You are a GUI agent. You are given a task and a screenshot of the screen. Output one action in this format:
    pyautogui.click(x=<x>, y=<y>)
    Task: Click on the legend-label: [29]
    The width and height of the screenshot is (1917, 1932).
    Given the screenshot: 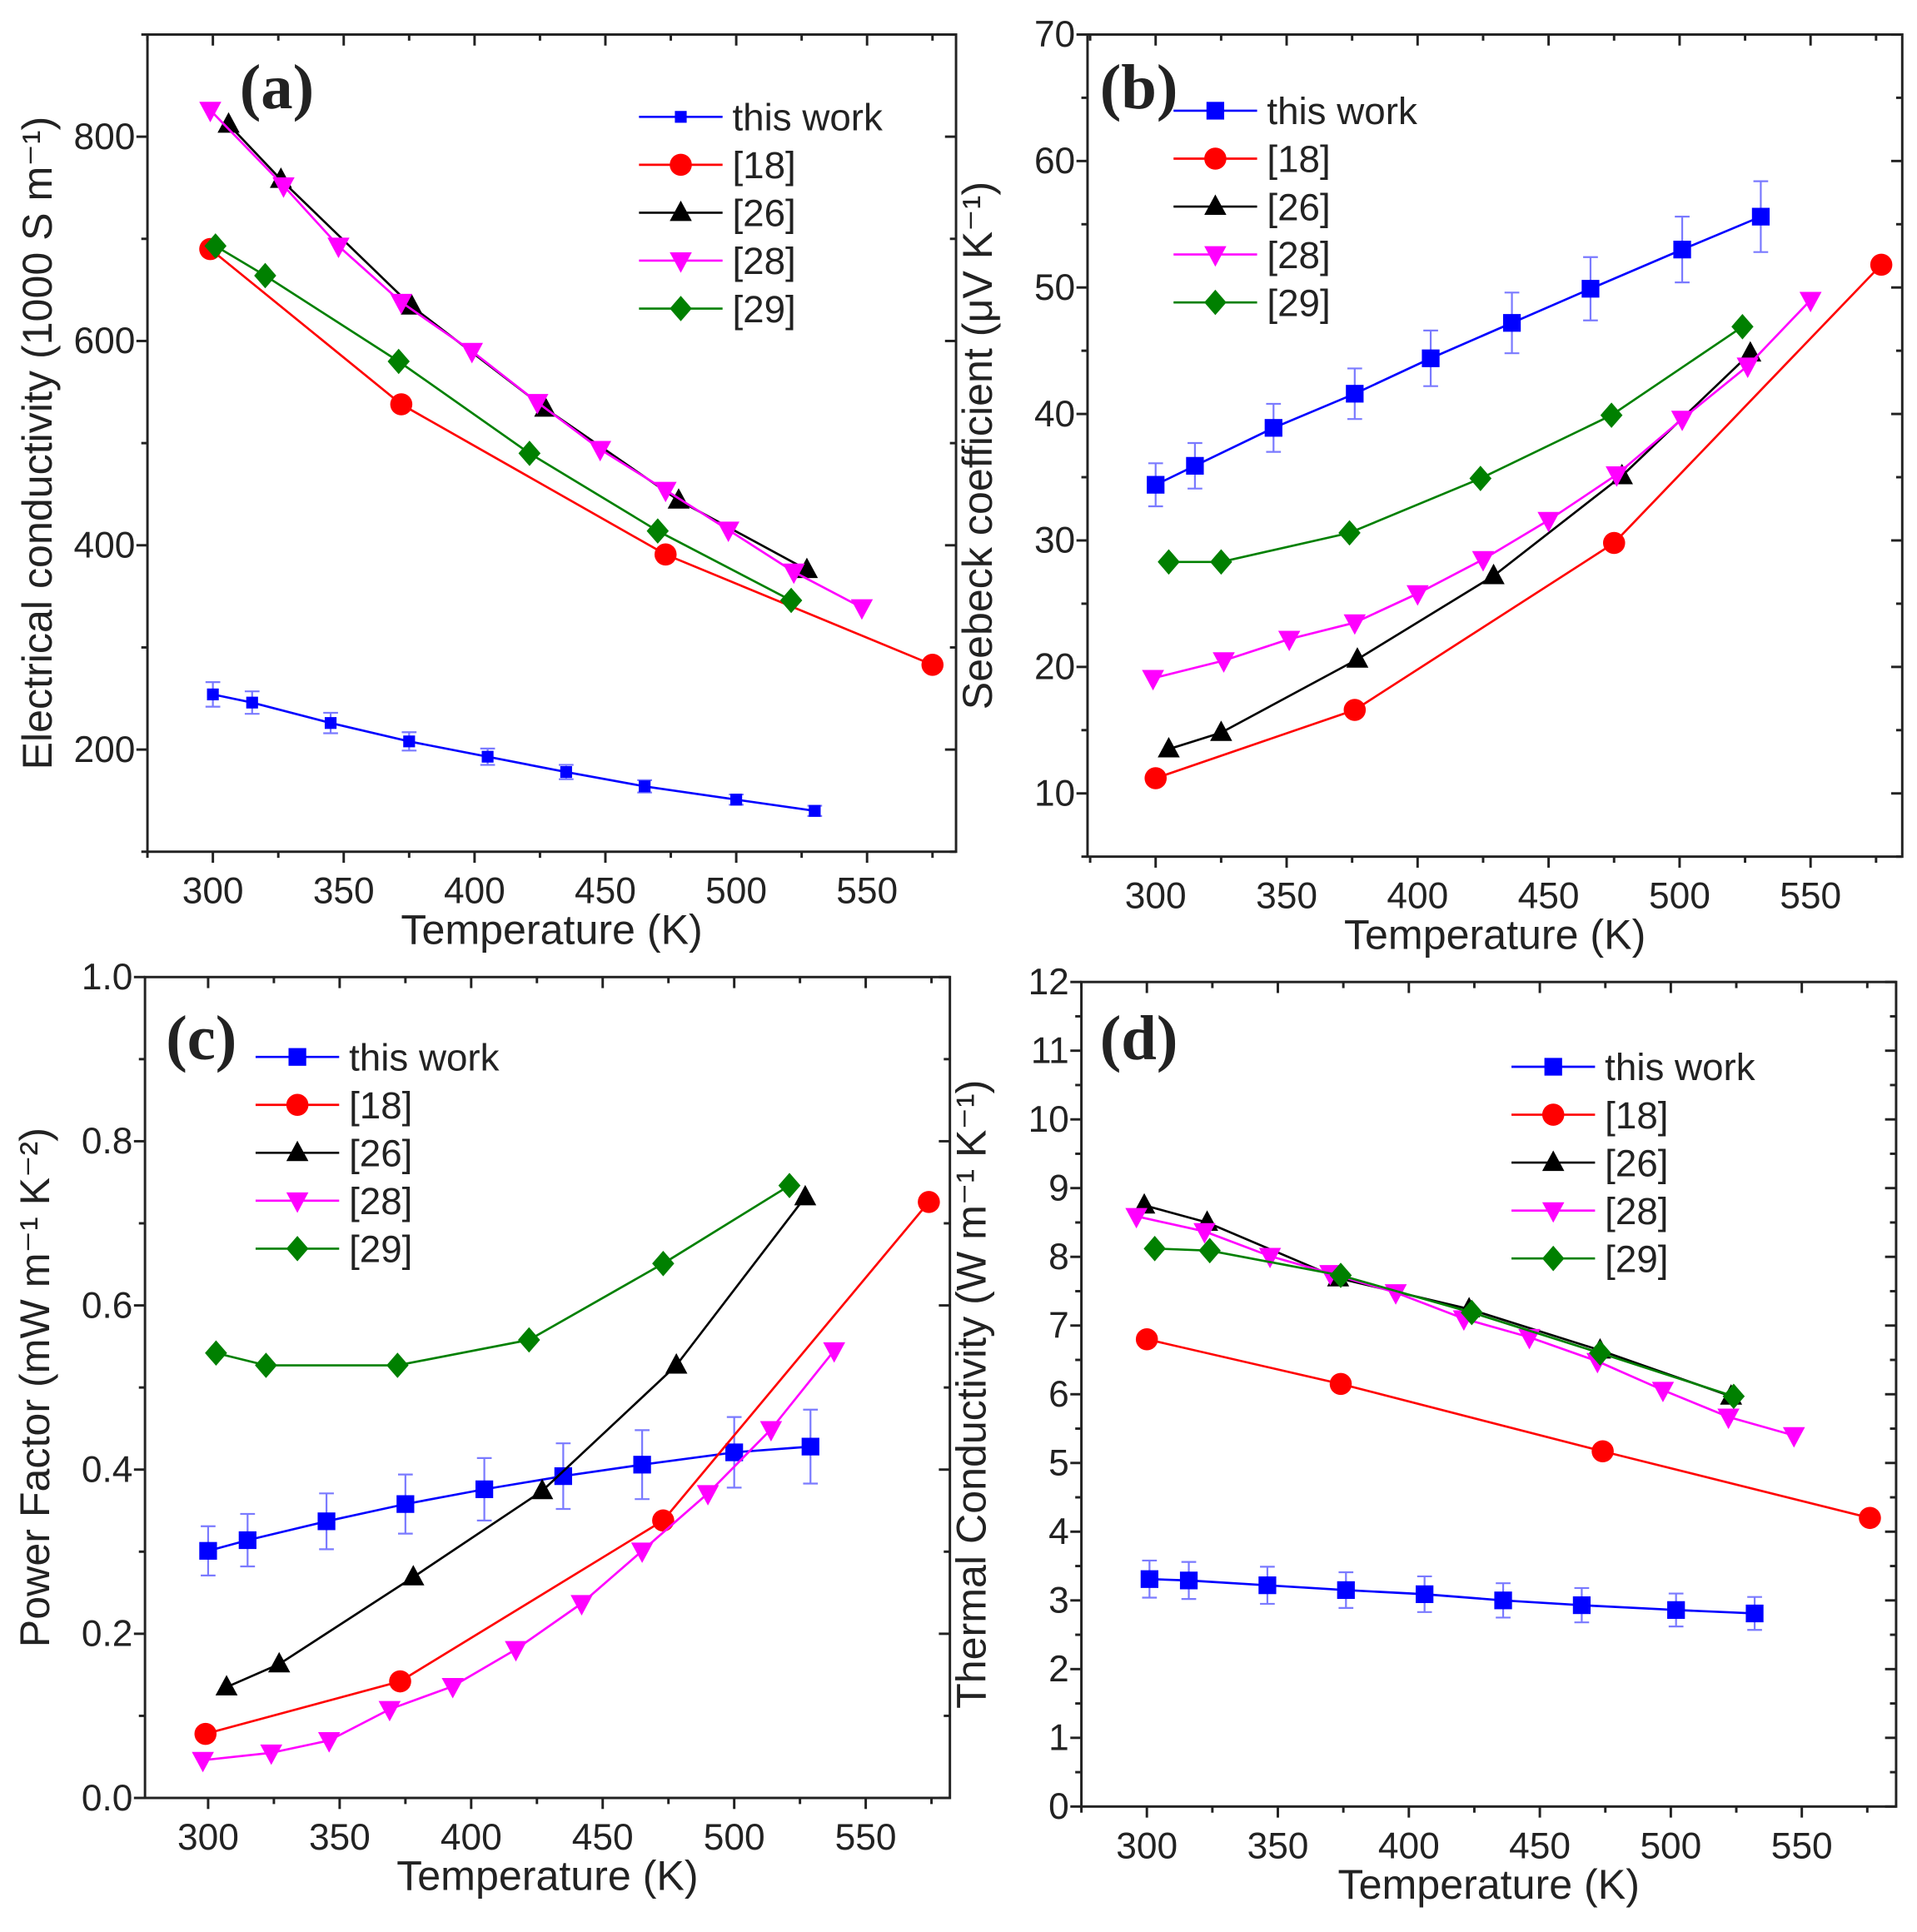 What is the action you would take?
    pyautogui.click(x=1636, y=1258)
    